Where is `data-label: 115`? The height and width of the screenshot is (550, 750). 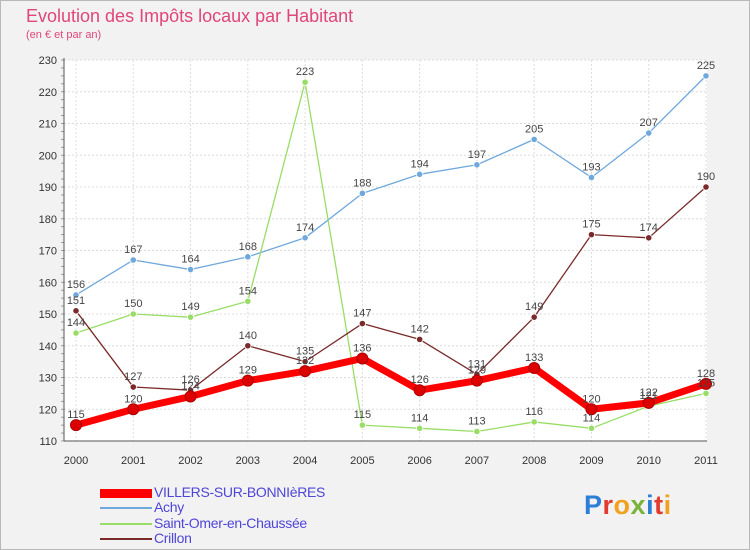
data-label: 115 is located at coordinates (76, 415).